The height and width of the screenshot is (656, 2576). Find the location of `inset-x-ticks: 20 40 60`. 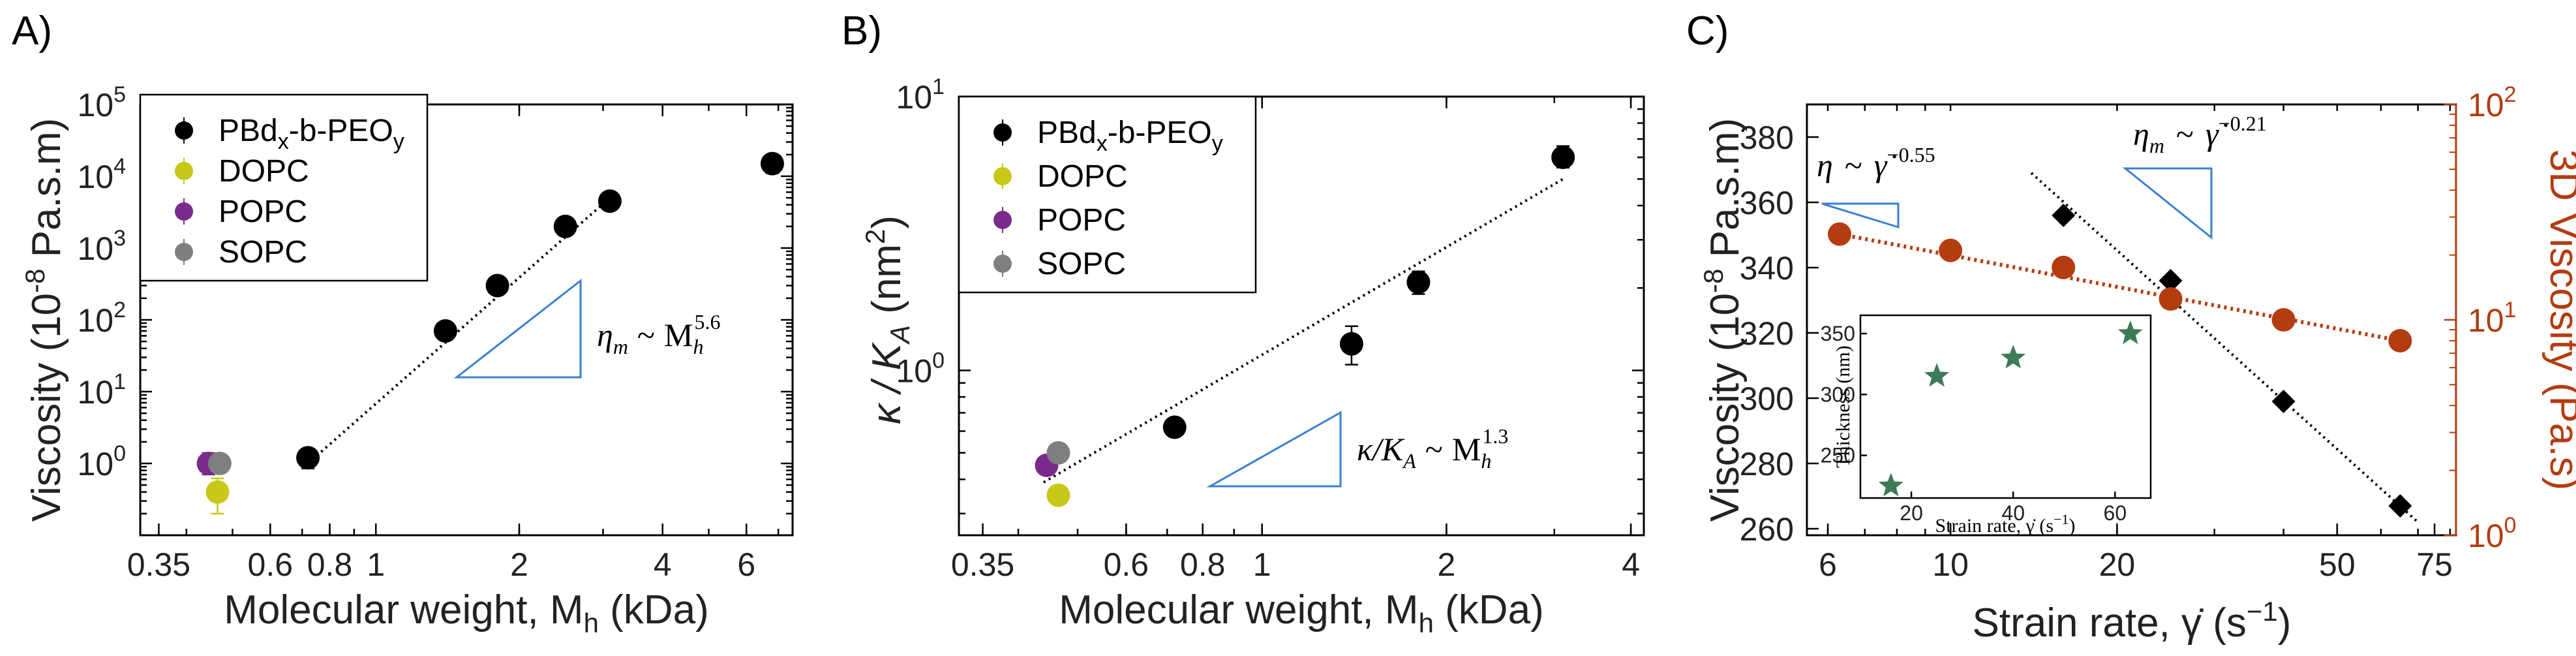

inset-x-ticks: 20 40 60 is located at coordinates (2014, 508).